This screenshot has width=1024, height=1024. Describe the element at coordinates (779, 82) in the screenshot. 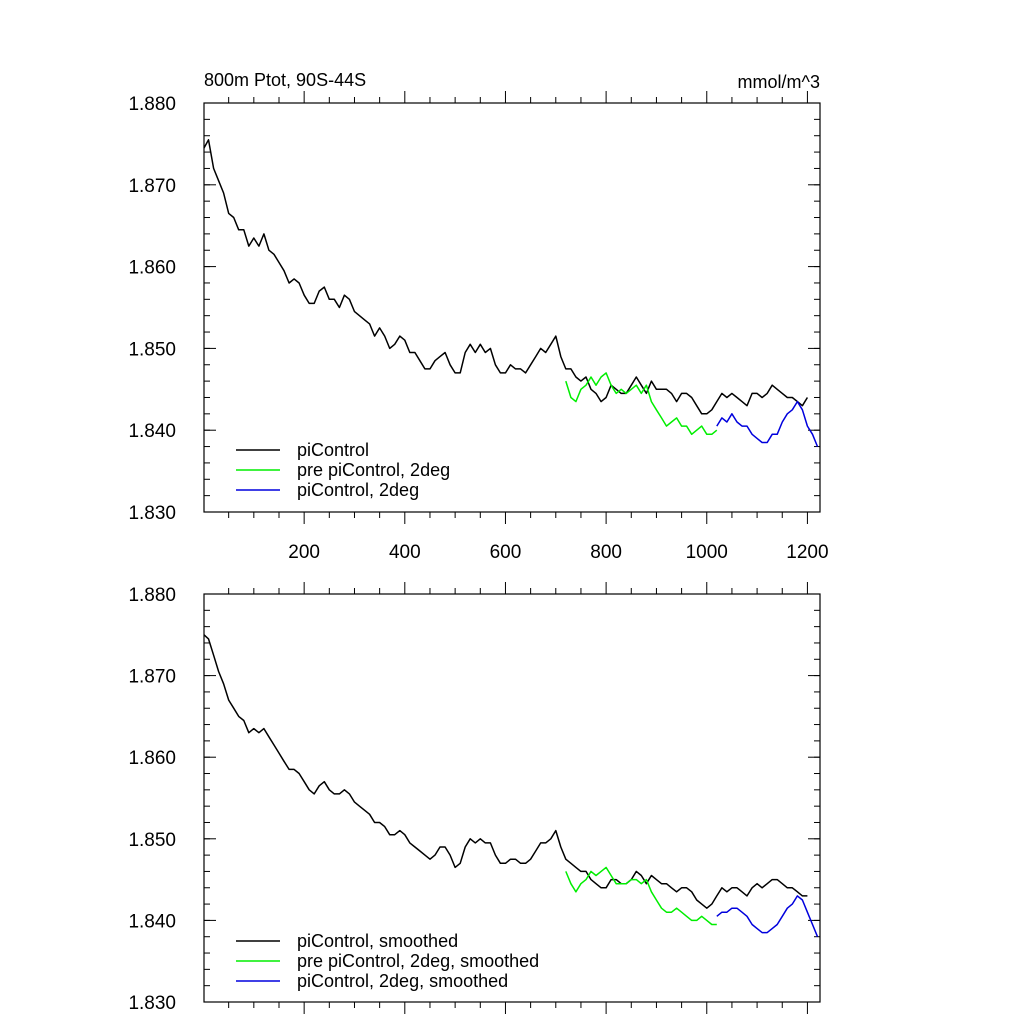

I see `units-label: mmol/m^3` at that location.